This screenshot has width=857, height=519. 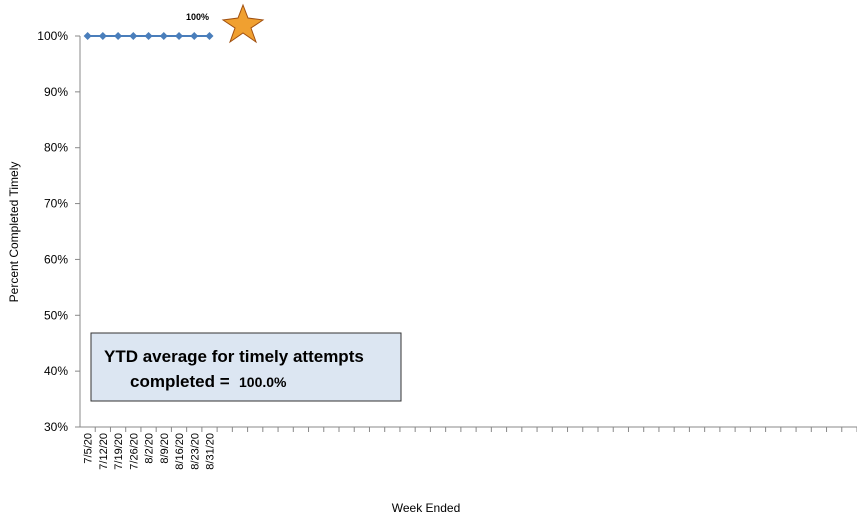 I want to click on y-tick-label: 80%, so click(x=56, y=148).